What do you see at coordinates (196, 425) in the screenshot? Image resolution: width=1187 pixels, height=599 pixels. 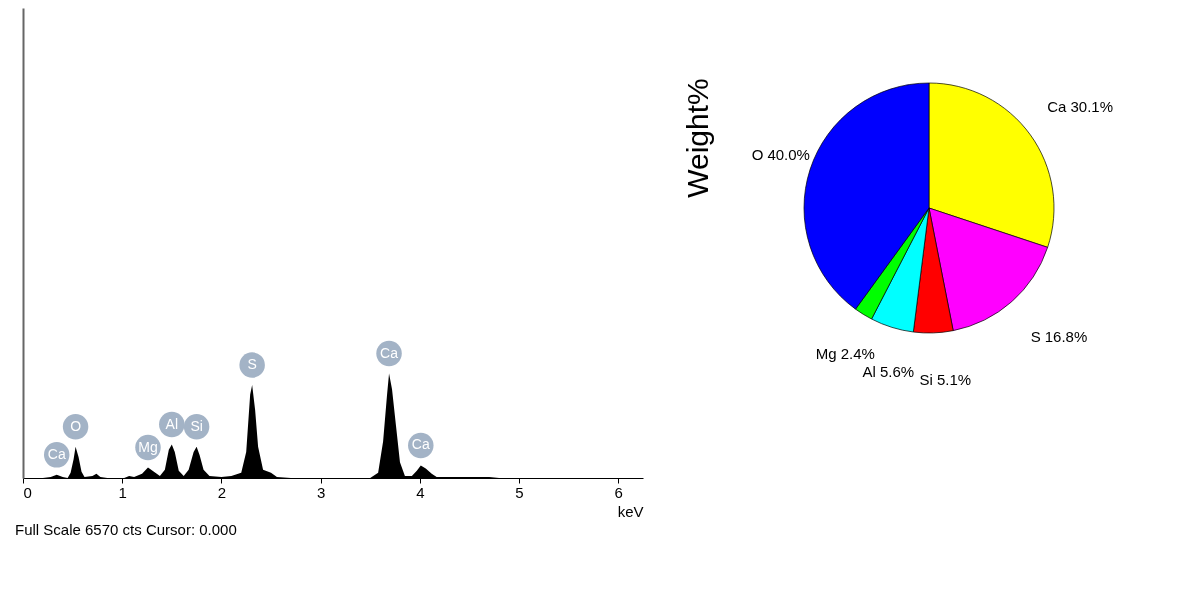 I see `annotation: Si` at bounding box center [196, 425].